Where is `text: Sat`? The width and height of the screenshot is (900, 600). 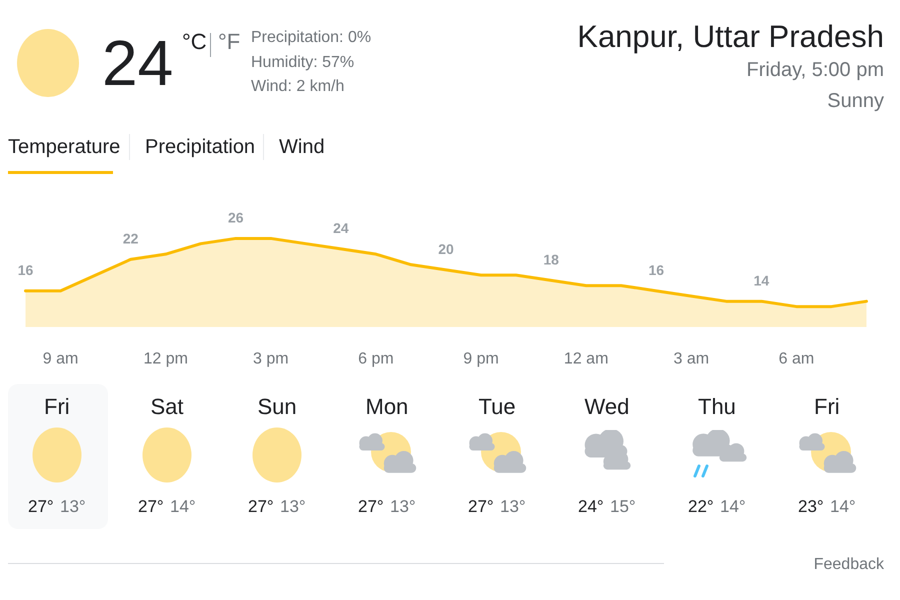
text: Sat is located at coordinates (167, 406).